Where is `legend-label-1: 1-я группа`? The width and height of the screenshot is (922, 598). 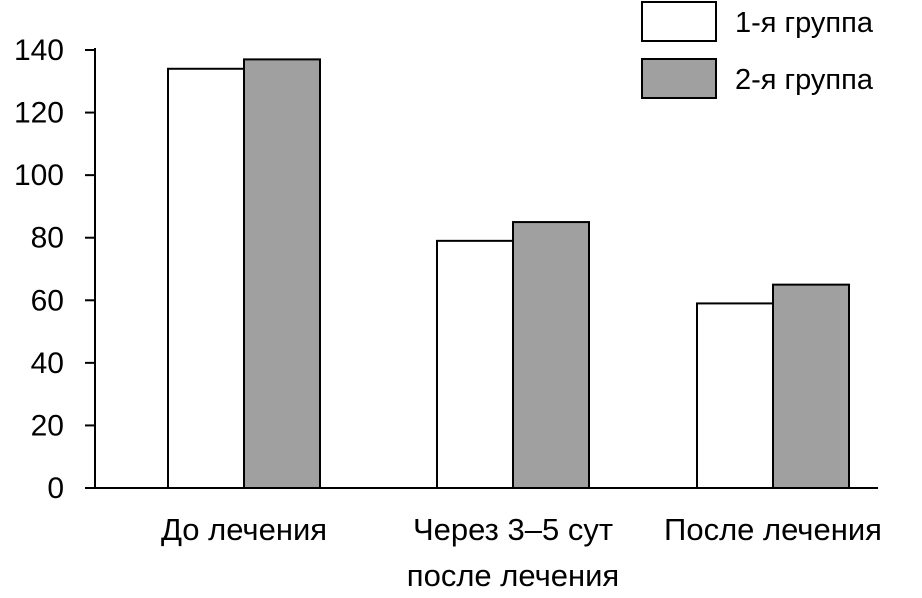 legend-label-1: 1-я группа is located at coordinates (804, 23).